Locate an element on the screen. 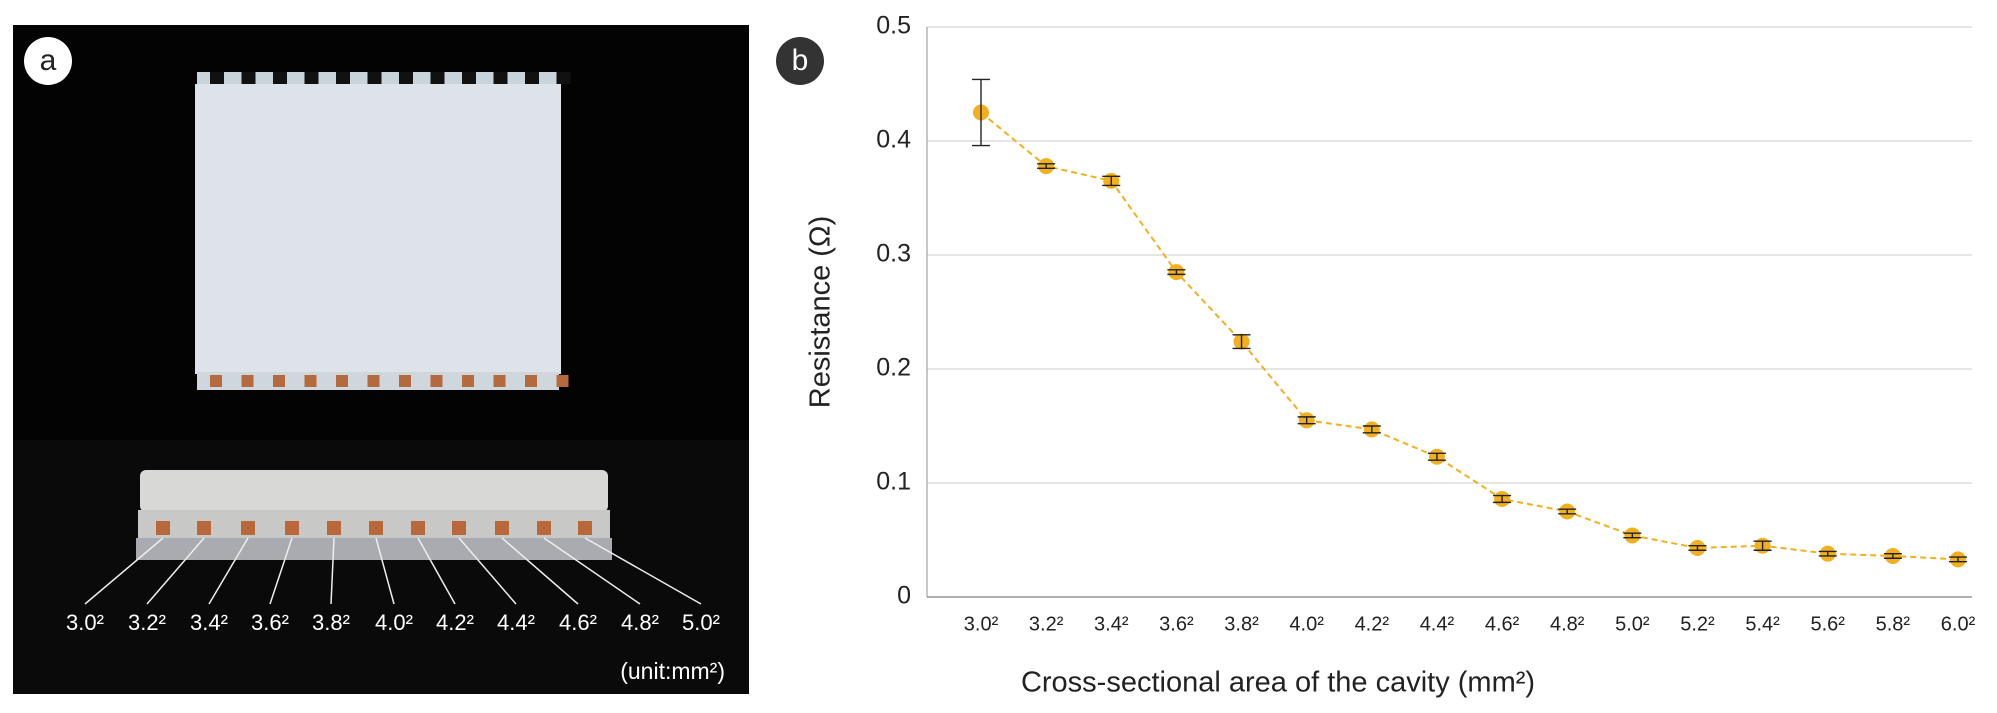 The height and width of the screenshot is (713, 1997). cavity-label: 5.0² is located at coordinates (701, 622).